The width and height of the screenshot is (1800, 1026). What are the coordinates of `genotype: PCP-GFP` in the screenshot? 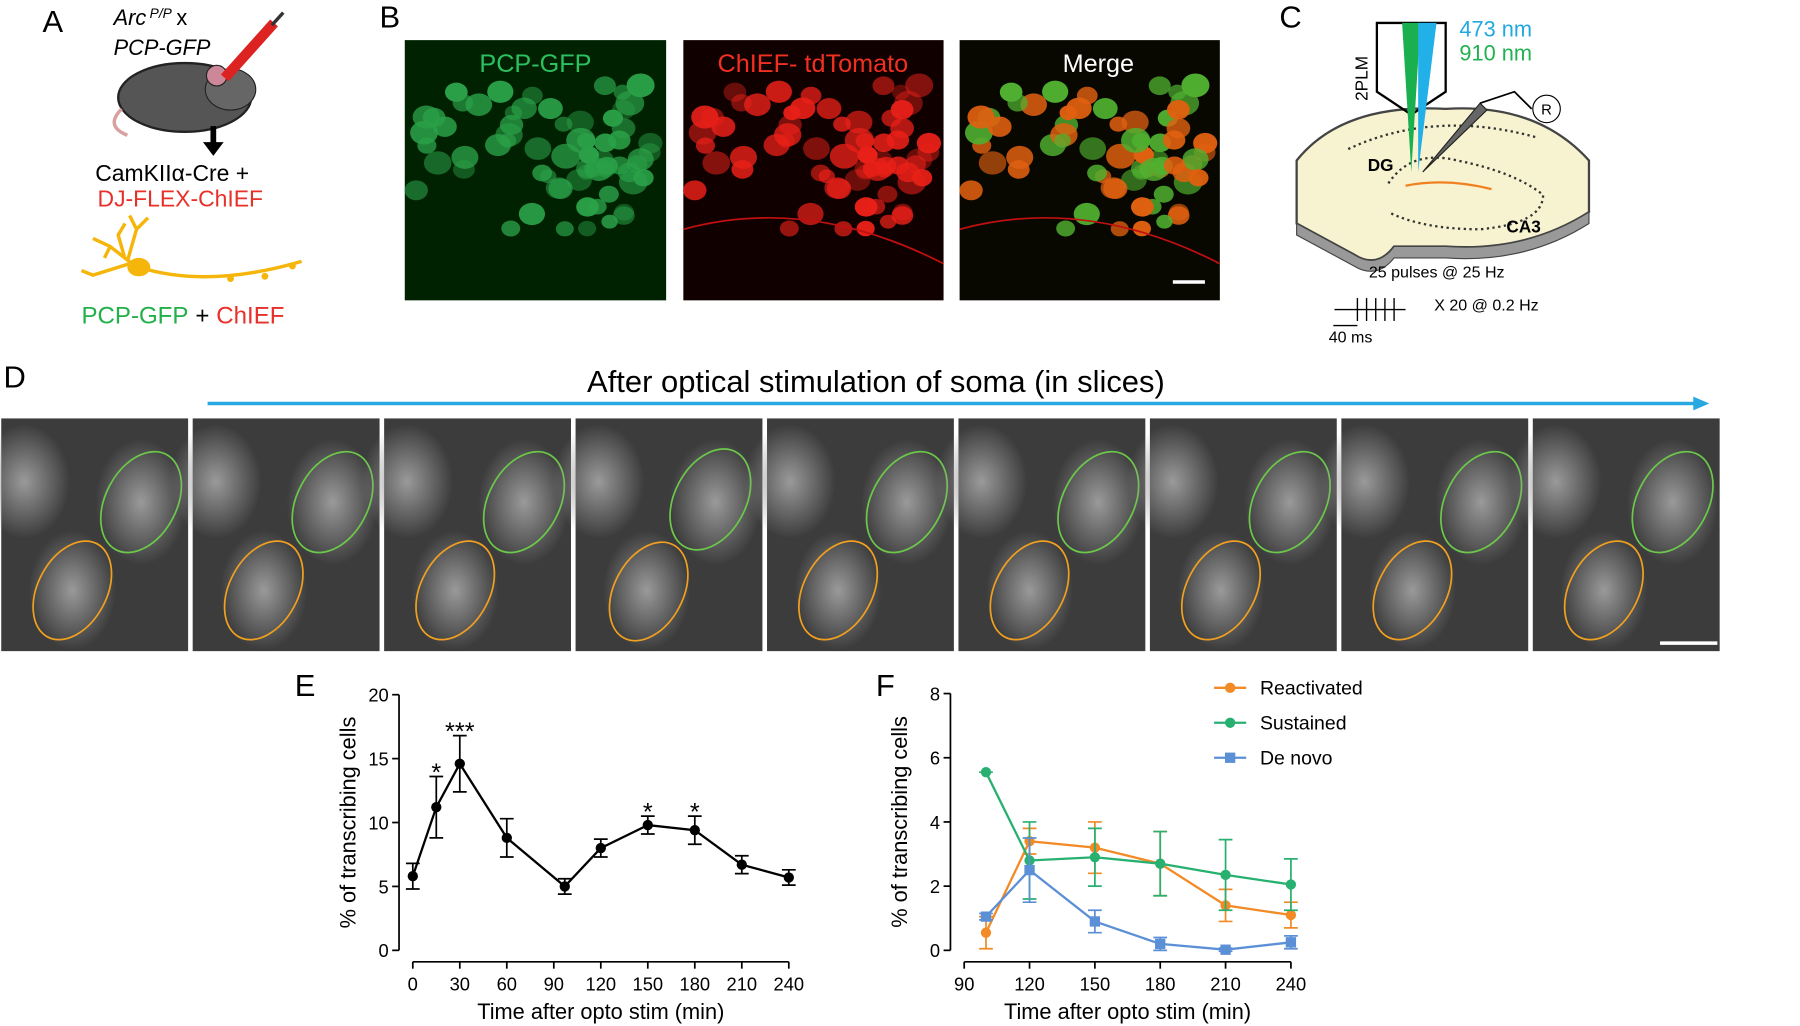 It's located at (162, 47).